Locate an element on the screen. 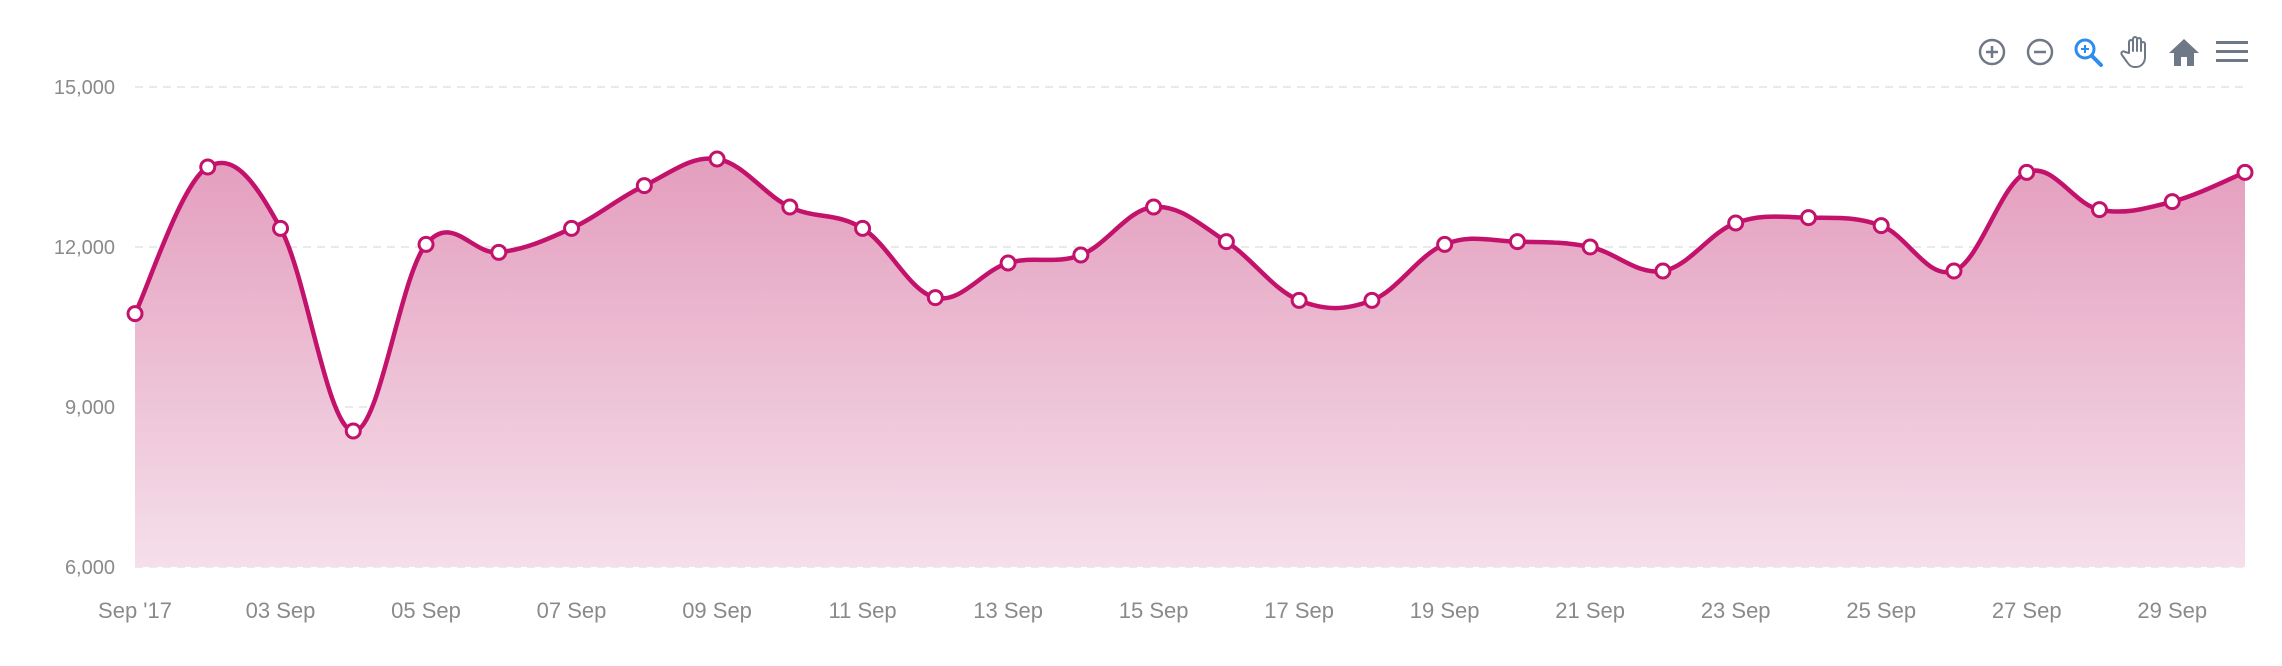  x-tick-label: 19 Sep is located at coordinates (1445, 610).